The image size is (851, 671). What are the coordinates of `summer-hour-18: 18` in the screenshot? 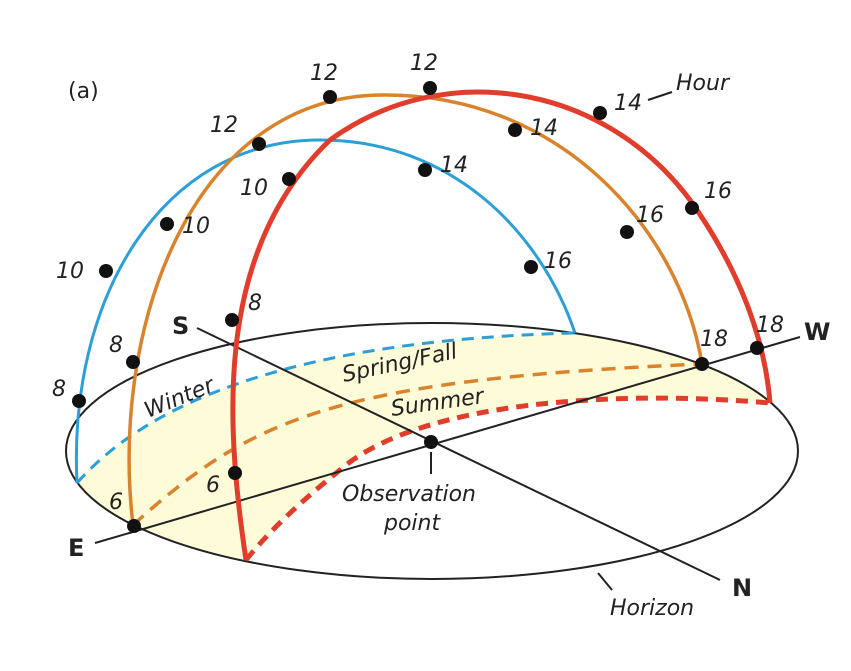 It's located at (770, 325).